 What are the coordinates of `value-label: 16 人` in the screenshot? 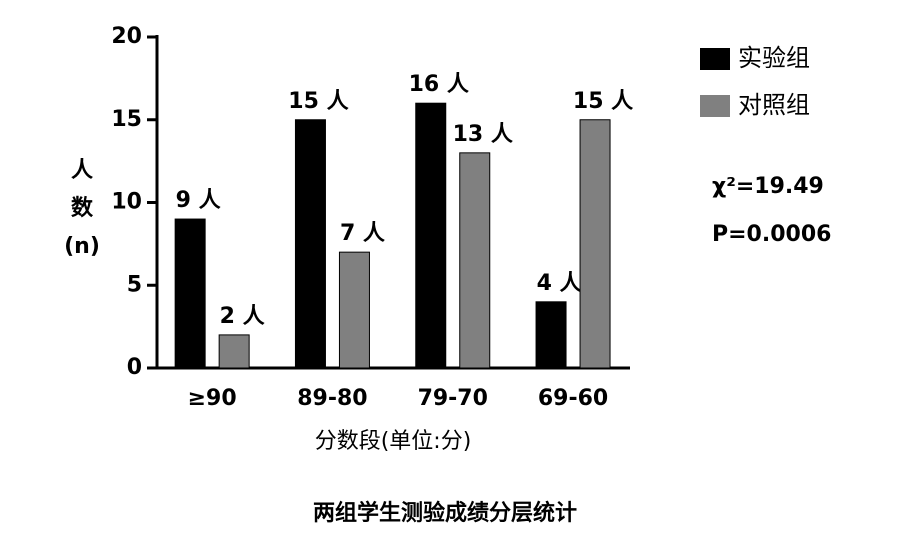 It's located at (439, 84).